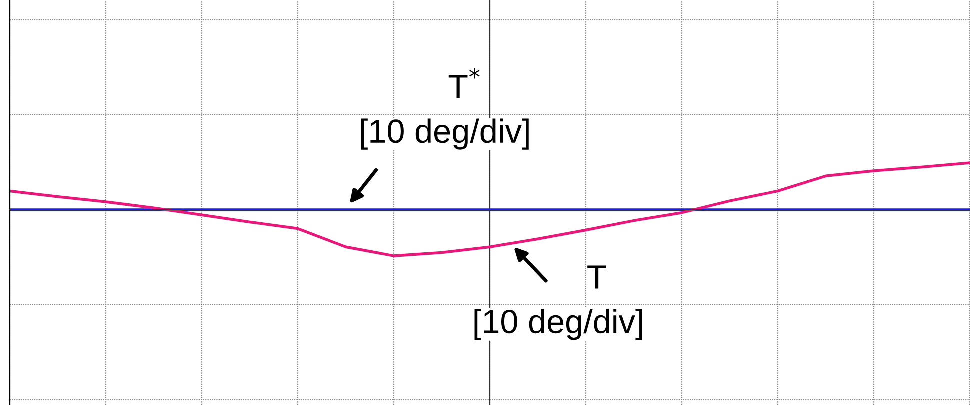  I want to click on text: T, so click(597, 277).